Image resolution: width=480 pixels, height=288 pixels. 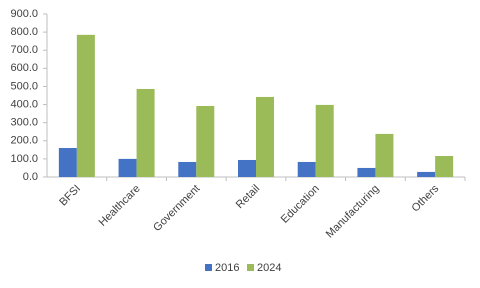 I want to click on y-tick-label: 600.0, so click(x=24, y=68).